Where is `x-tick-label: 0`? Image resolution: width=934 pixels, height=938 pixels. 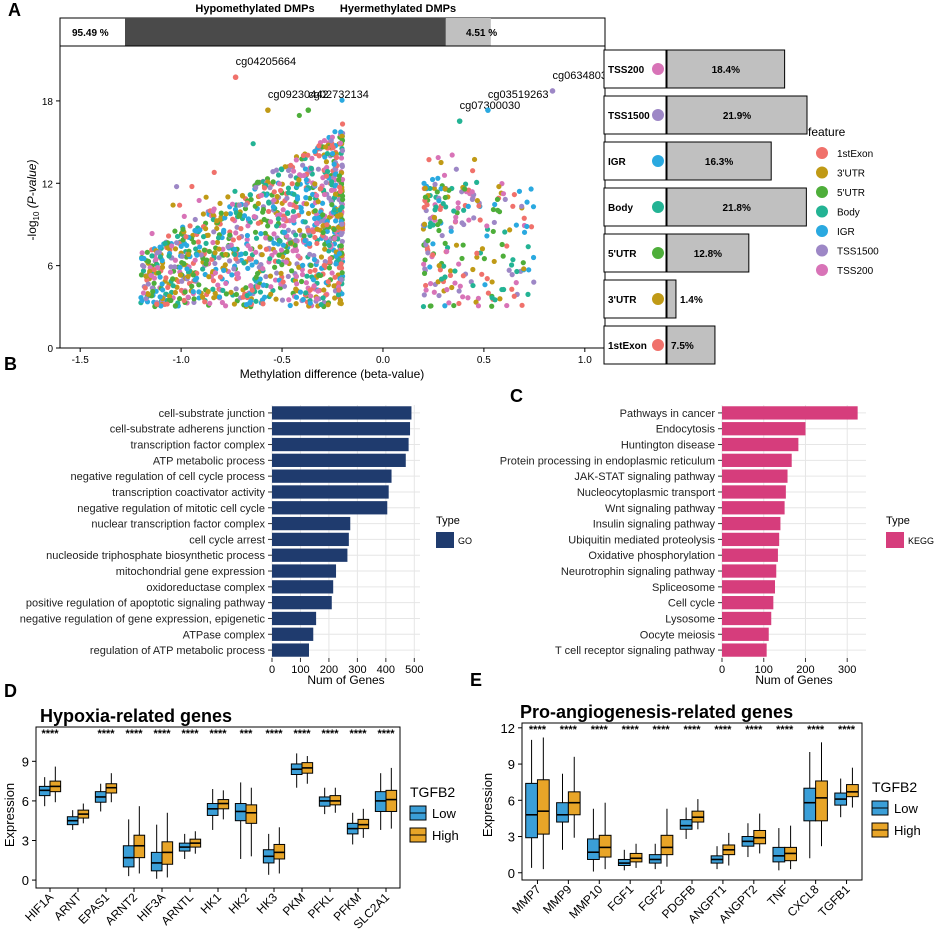 x-tick-label: 0 is located at coordinates (272, 670).